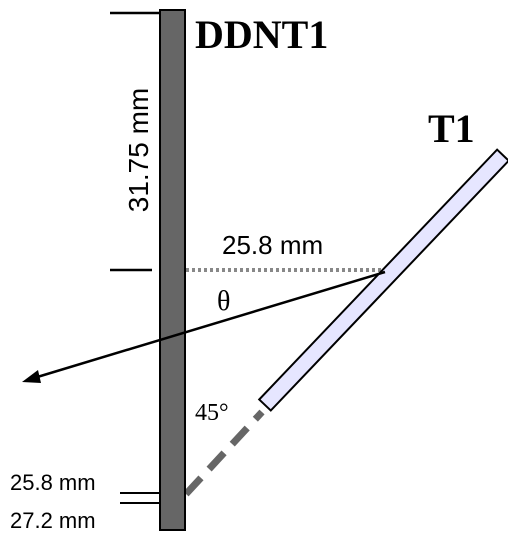 The height and width of the screenshot is (533, 508). Describe the element at coordinates (31, 376) in the screenshot. I see `arrowhead` at that location.